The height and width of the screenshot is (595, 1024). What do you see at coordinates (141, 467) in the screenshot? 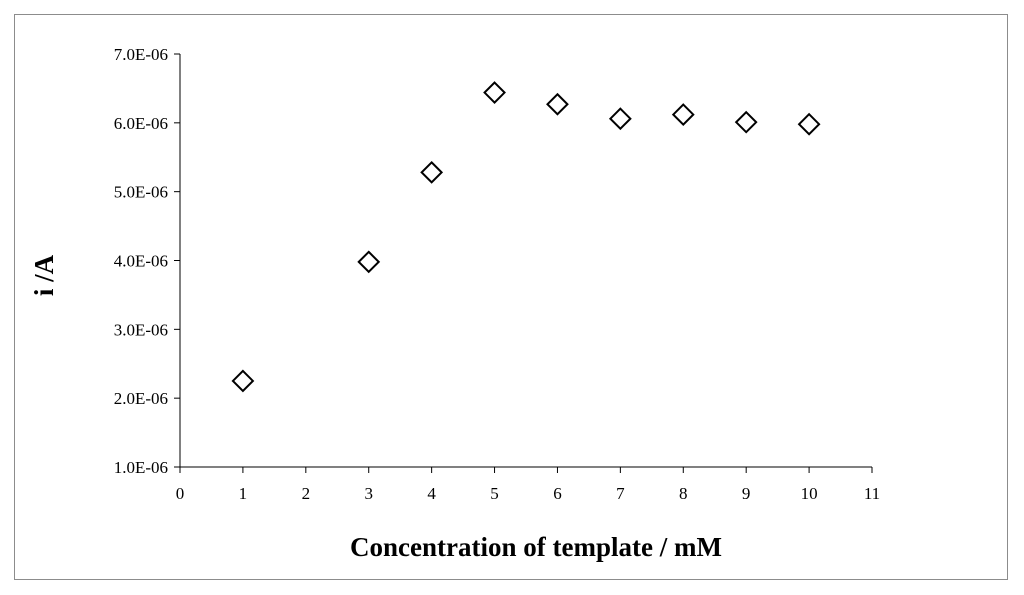
I see `y-tick-label: 1.0E-06` at bounding box center [141, 467].